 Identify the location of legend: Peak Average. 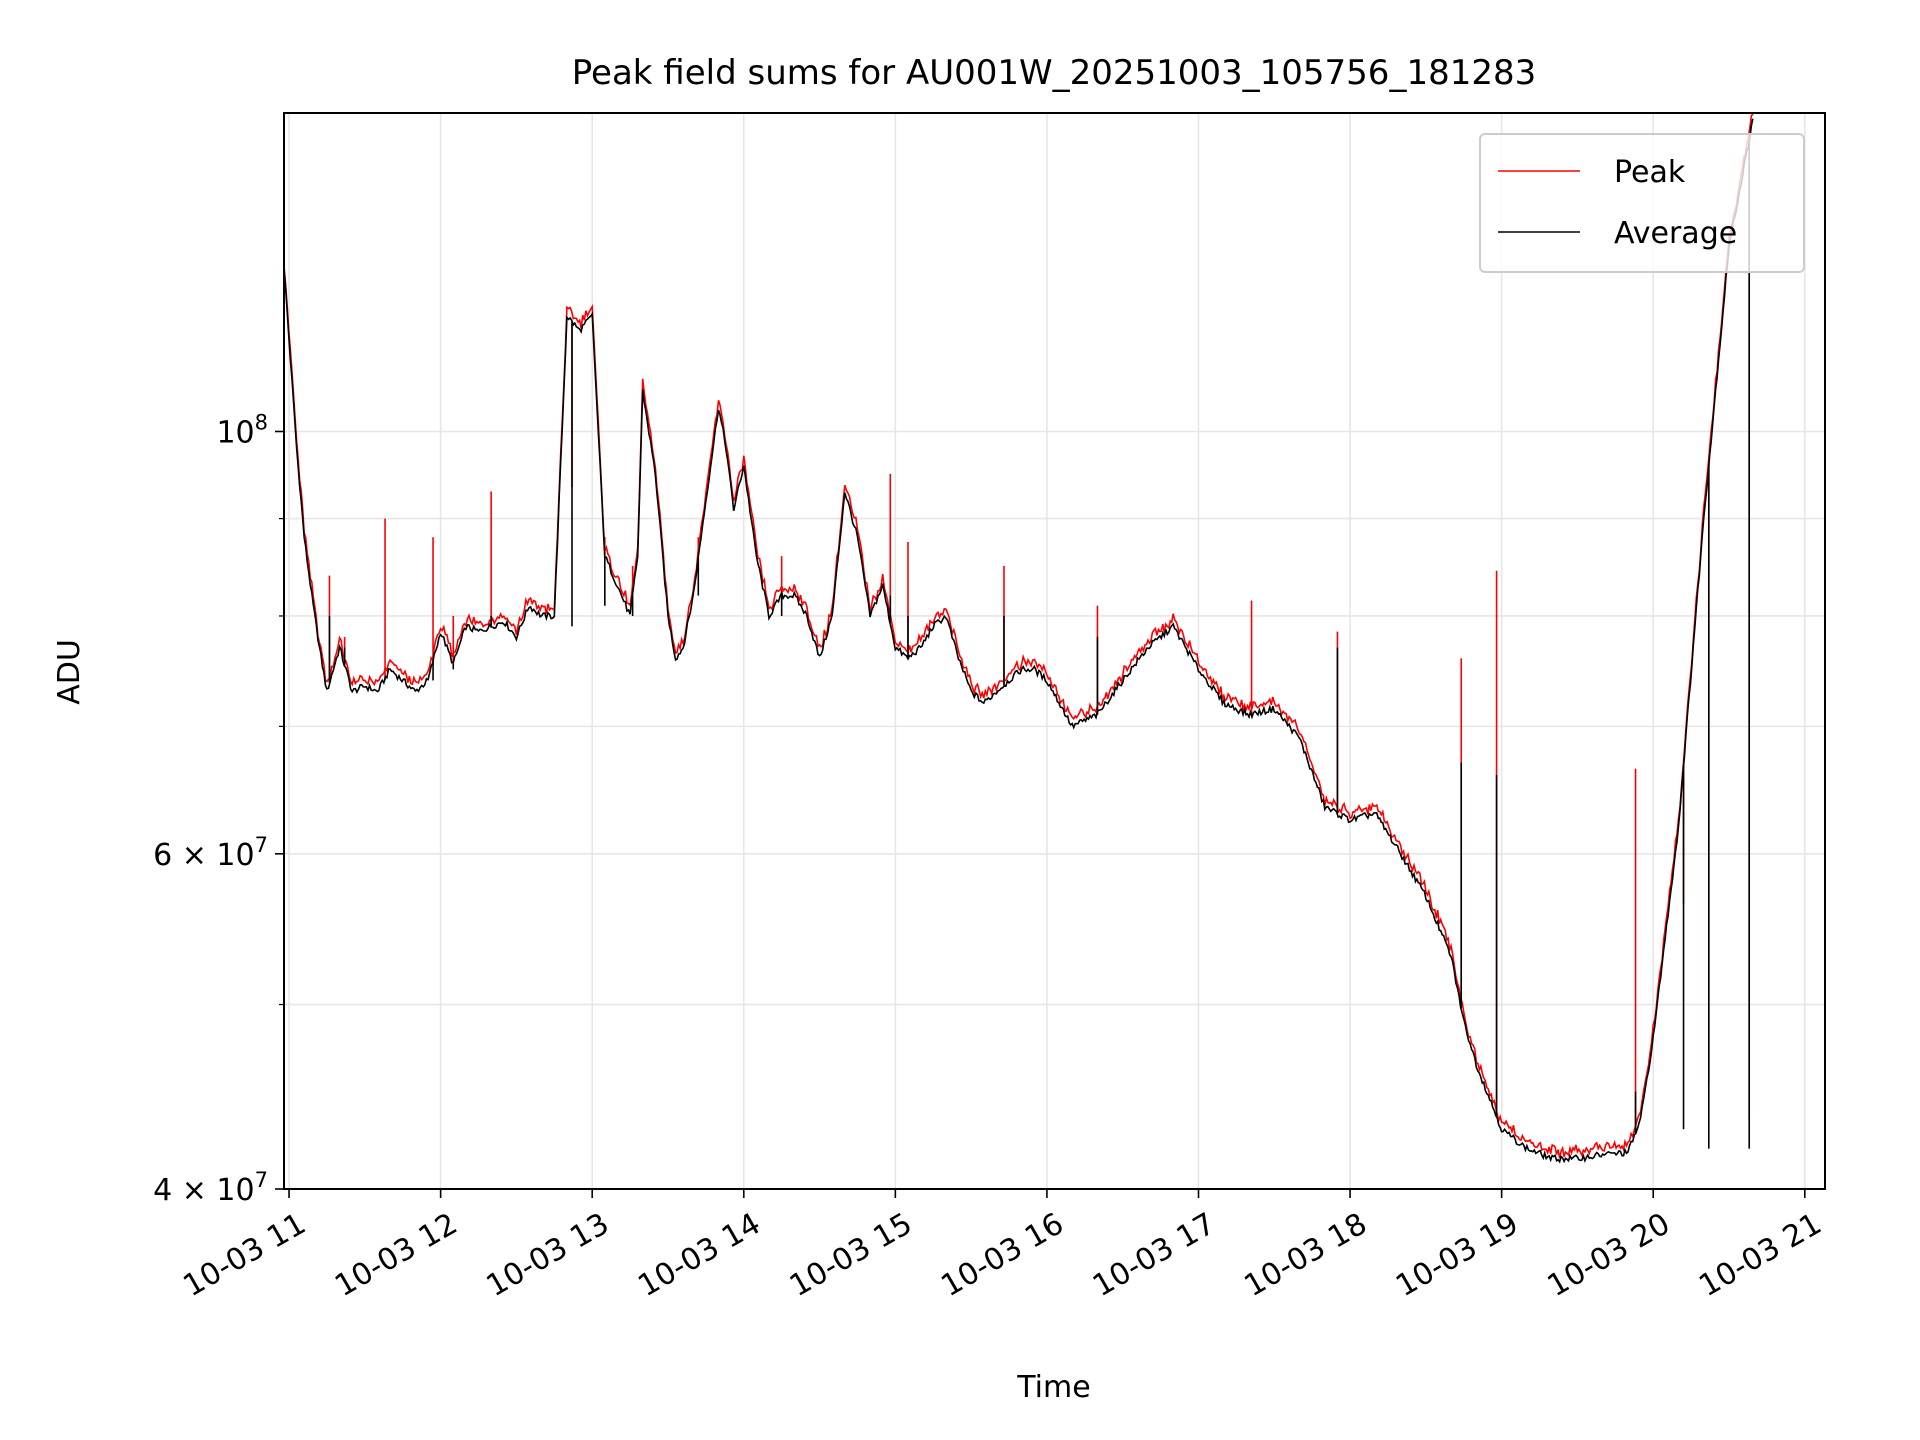
(1642, 203).